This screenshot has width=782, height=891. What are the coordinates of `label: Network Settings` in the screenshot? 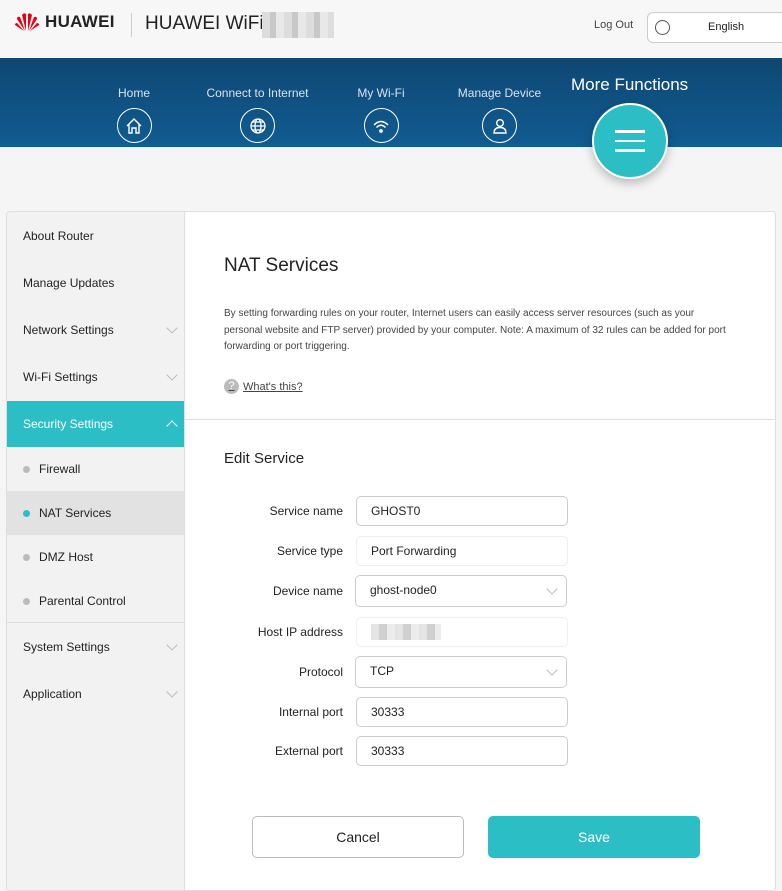 It's located at (68, 330).